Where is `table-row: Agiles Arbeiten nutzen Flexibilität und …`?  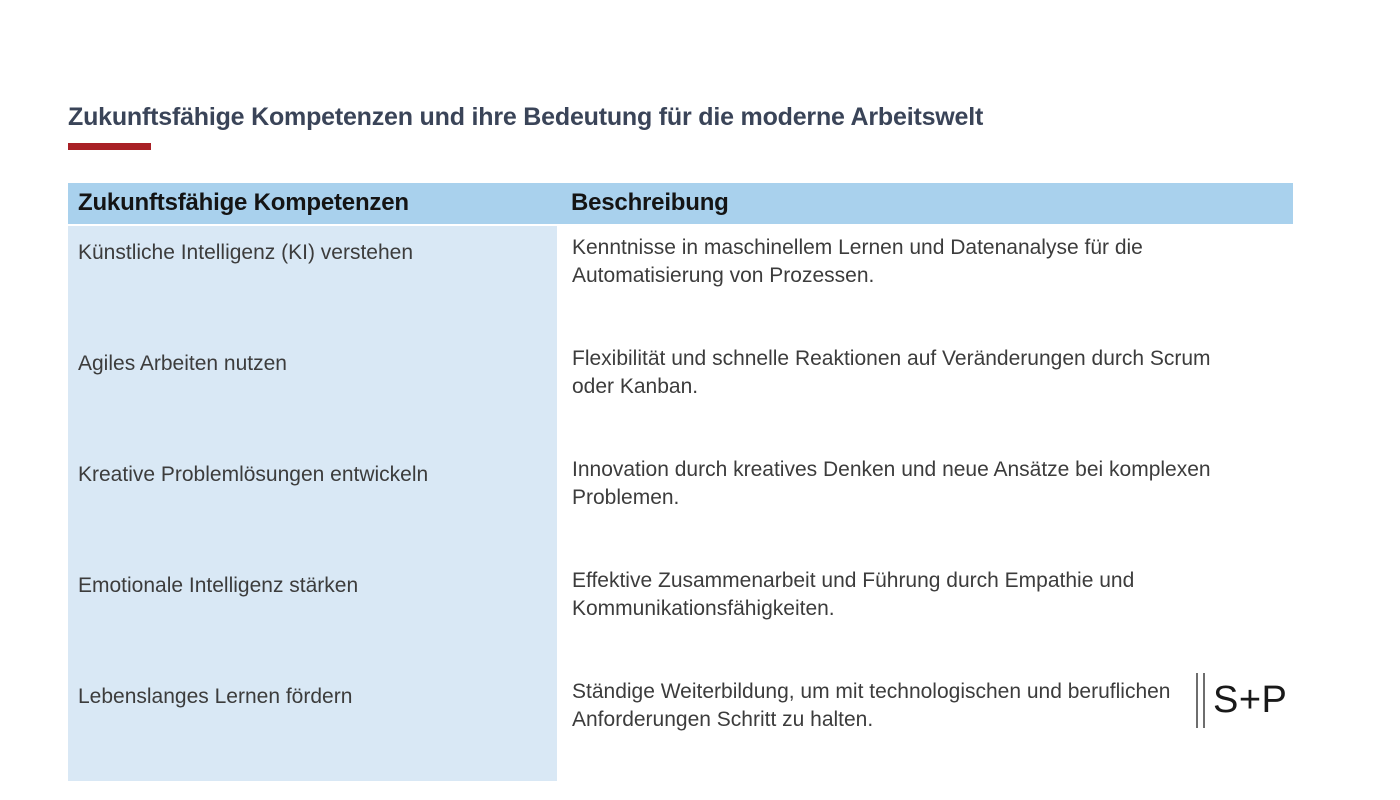
table-row: Agiles Arbeiten nutzen Flexibilität und … is located at coordinates (680, 392).